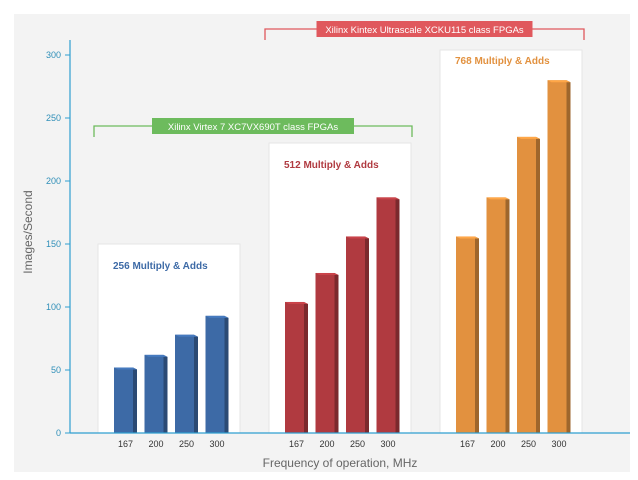 This screenshot has width=638, height=480. Describe the element at coordinates (53, 307) in the screenshot. I see `y-tick-label: 100` at that location.